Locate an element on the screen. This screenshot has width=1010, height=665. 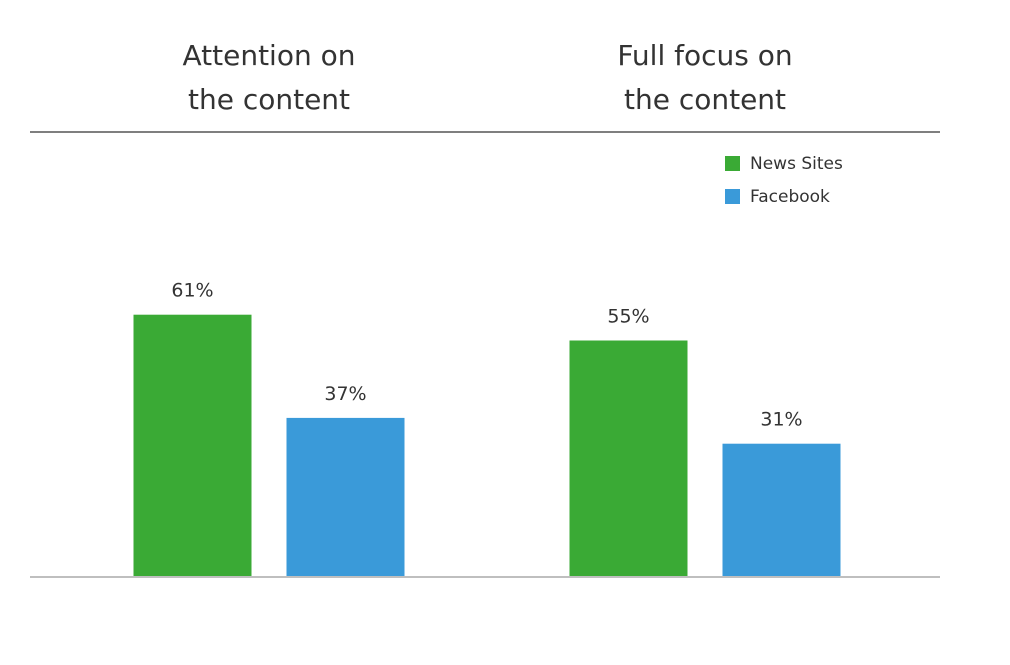
legend-label: Facebook is located at coordinates (790, 197).